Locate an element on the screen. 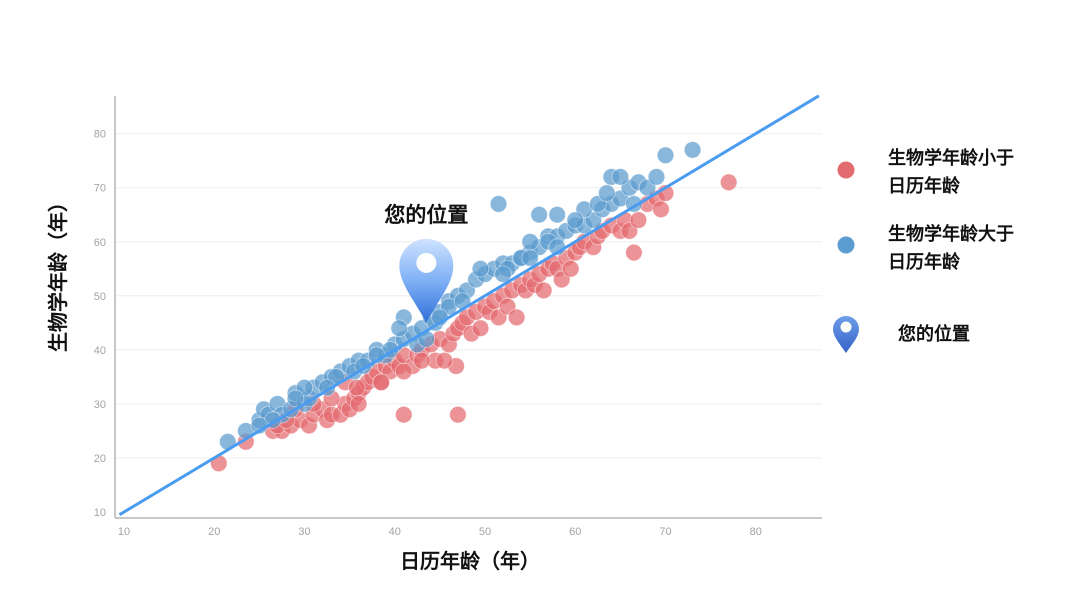  location-pin-hole is located at coordinates (426, 262).